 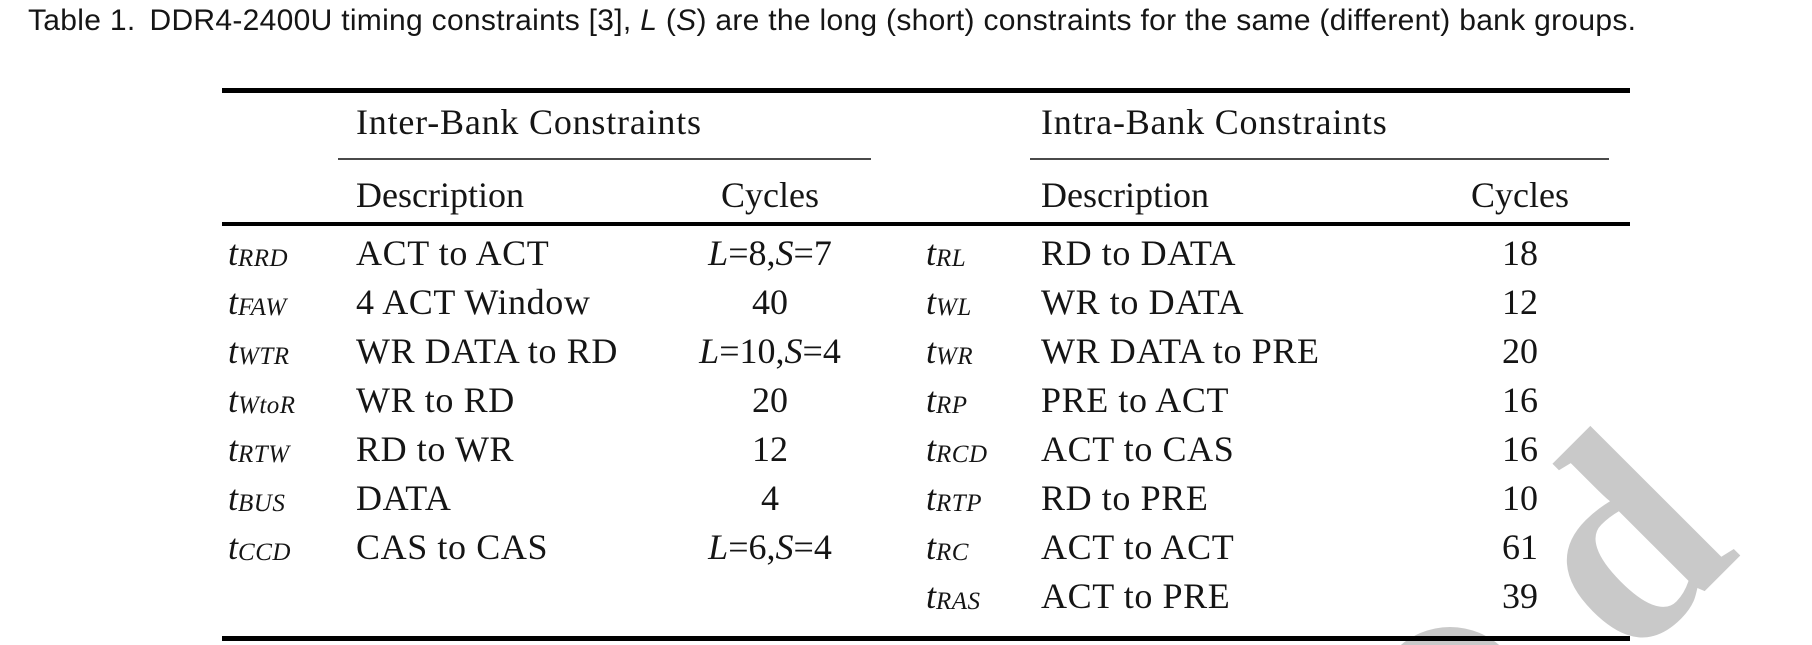 I want to click on intra-bank-group-title: Intra-Bank Constraints, so click(x=1214, y=122).